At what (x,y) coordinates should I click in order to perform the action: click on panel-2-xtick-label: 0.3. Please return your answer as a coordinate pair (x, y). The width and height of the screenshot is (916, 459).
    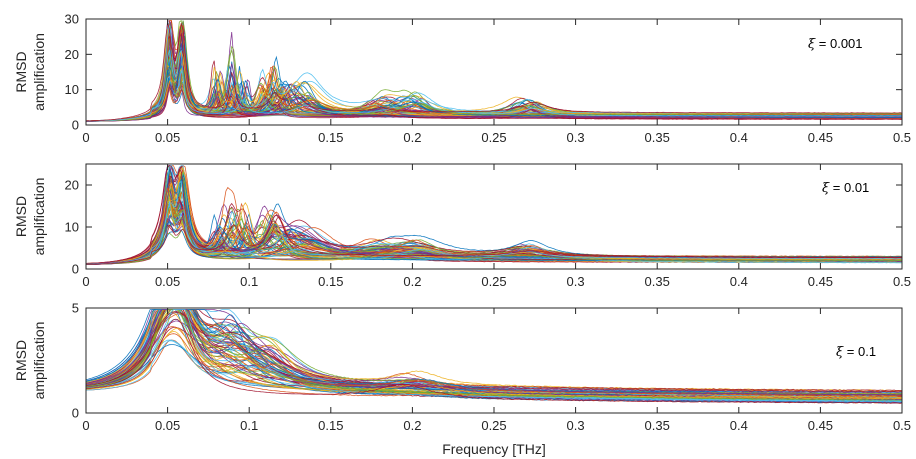
    Looking at the image, I should click on (576, 281).